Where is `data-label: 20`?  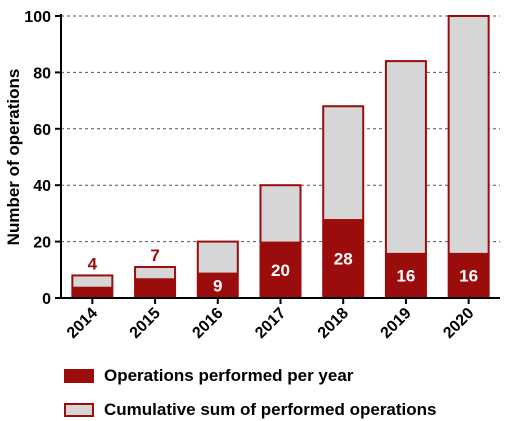 data-label: 20 is located at coordinates (280, 270).